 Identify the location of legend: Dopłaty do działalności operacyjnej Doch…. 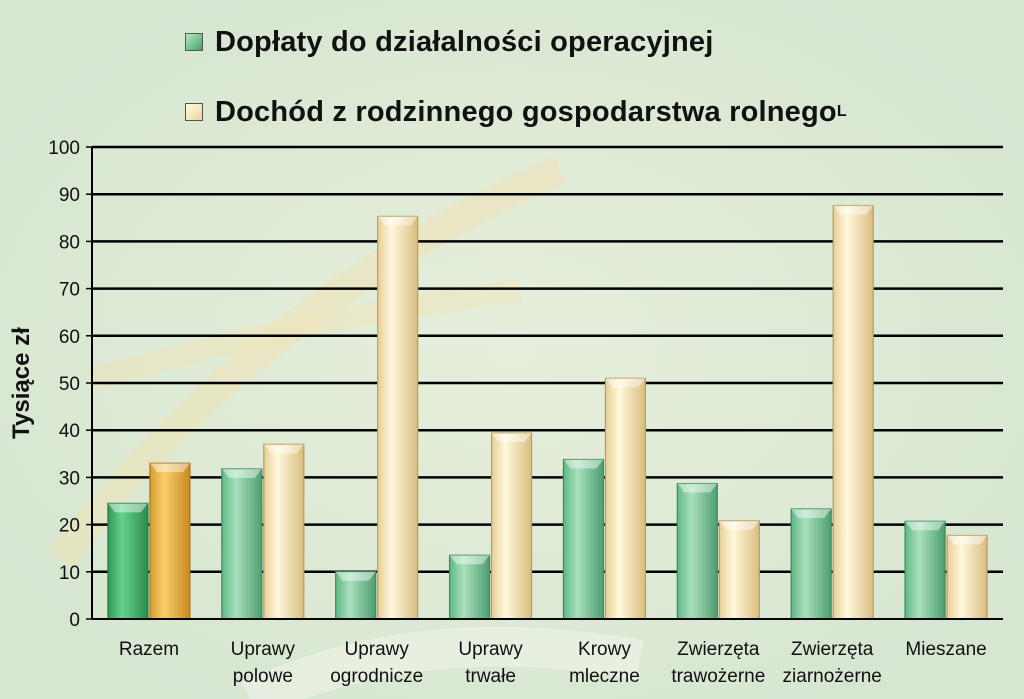
(516, 90).